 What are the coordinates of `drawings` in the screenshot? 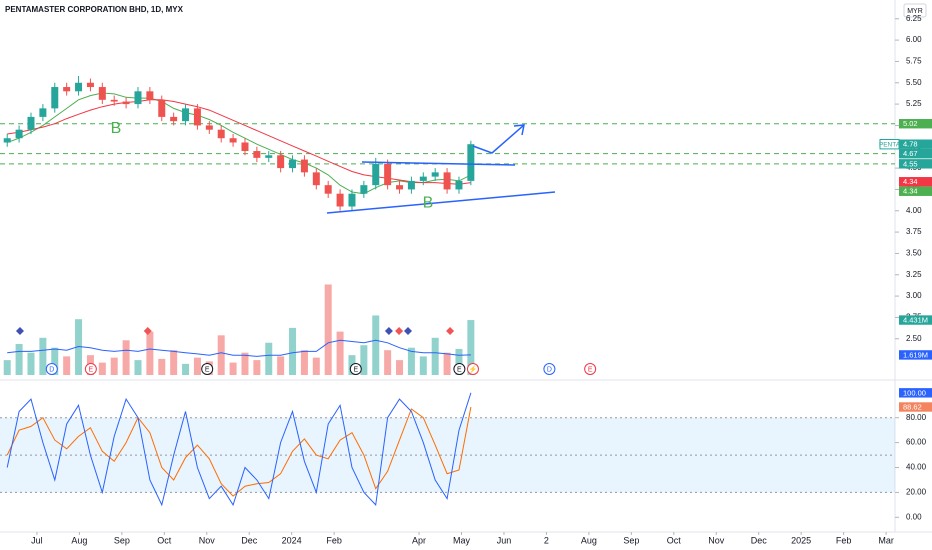 It's located at (441, 169).